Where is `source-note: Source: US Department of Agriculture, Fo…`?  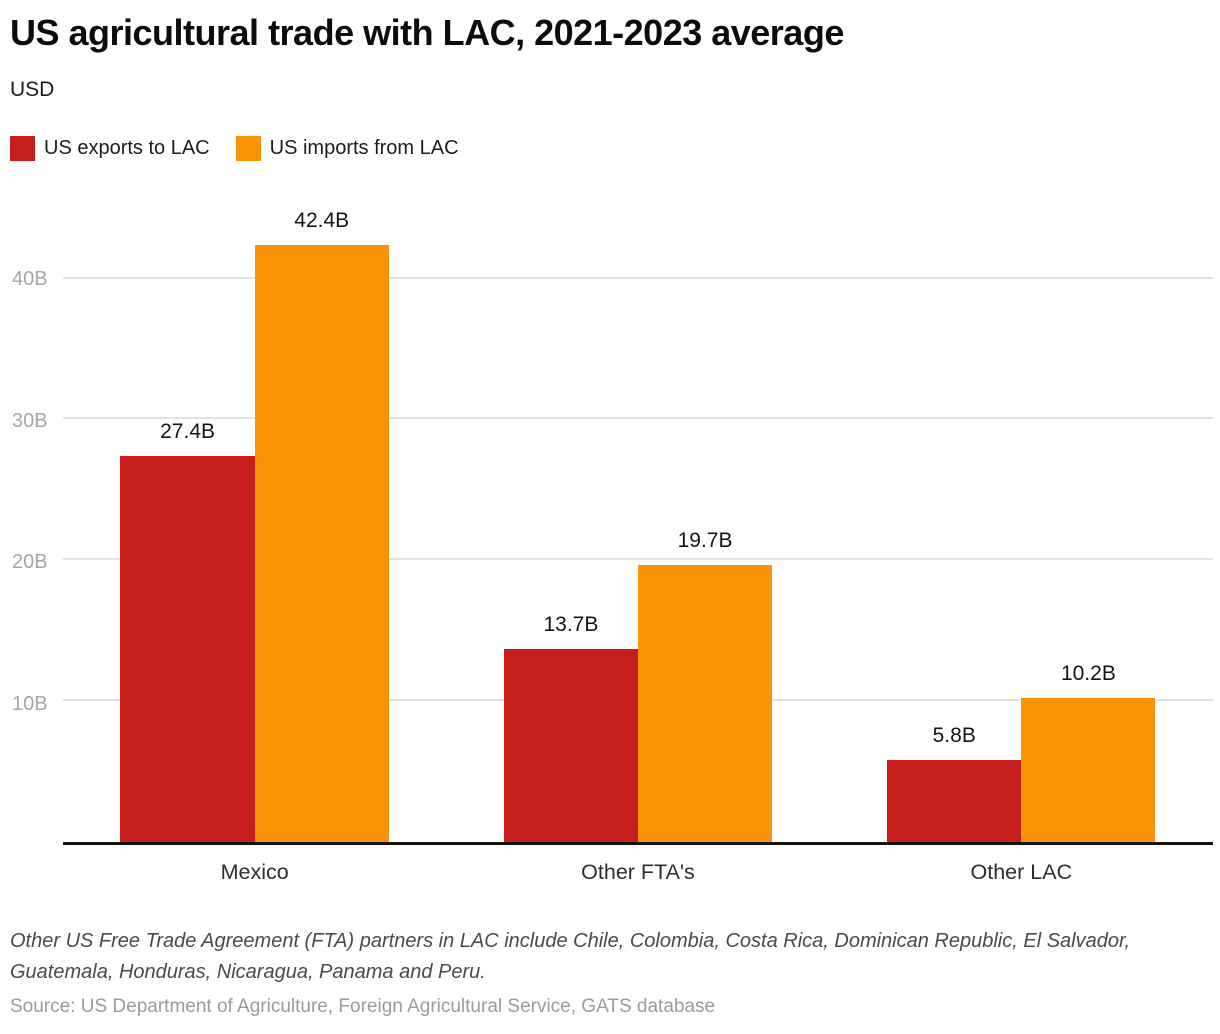 source-note: Source: US Department of Agriculture, Fo… is located at coordinates (363, 1006).